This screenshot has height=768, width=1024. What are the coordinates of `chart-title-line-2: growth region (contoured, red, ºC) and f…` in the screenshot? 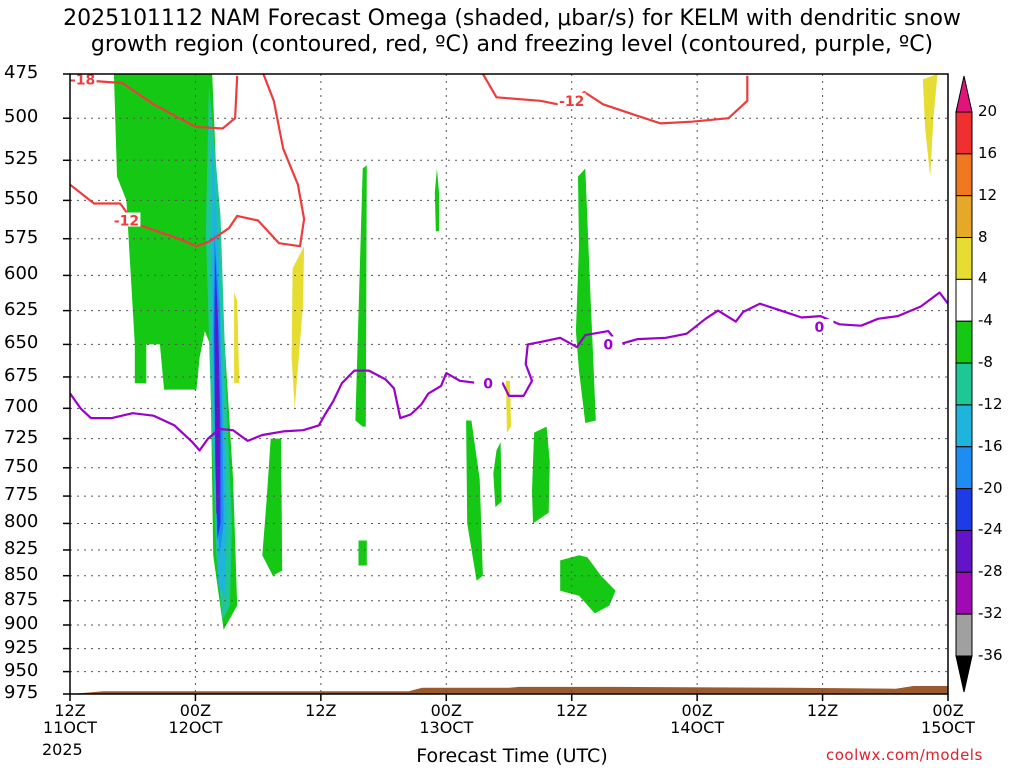 It's located at (512, 44).